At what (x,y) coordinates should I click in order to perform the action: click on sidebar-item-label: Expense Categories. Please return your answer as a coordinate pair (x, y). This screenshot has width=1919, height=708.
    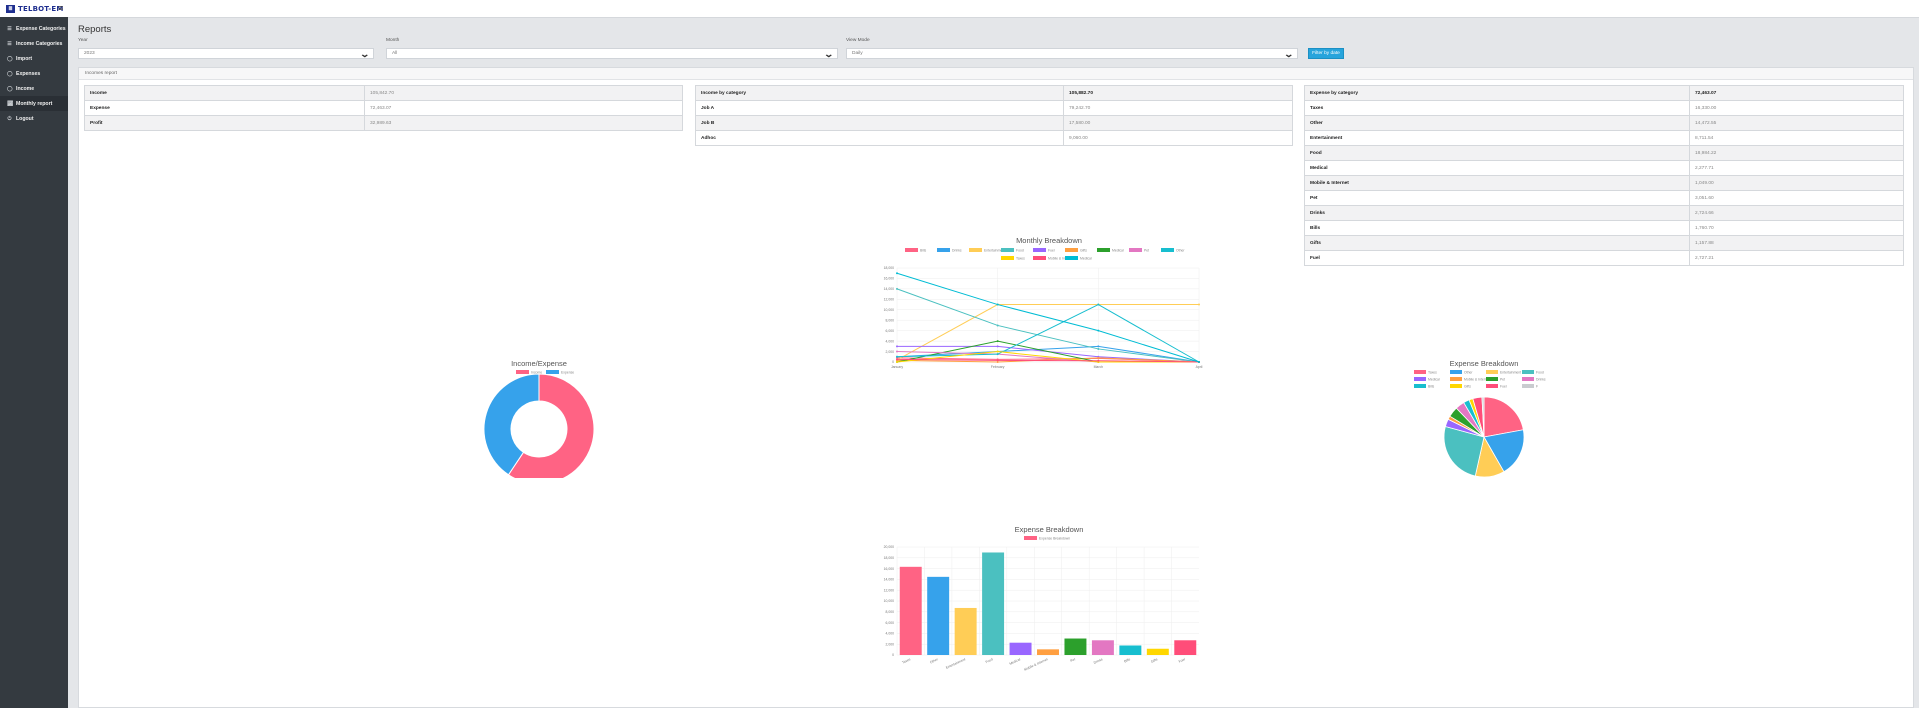
    Looking at the image, I should click on (41, 28).